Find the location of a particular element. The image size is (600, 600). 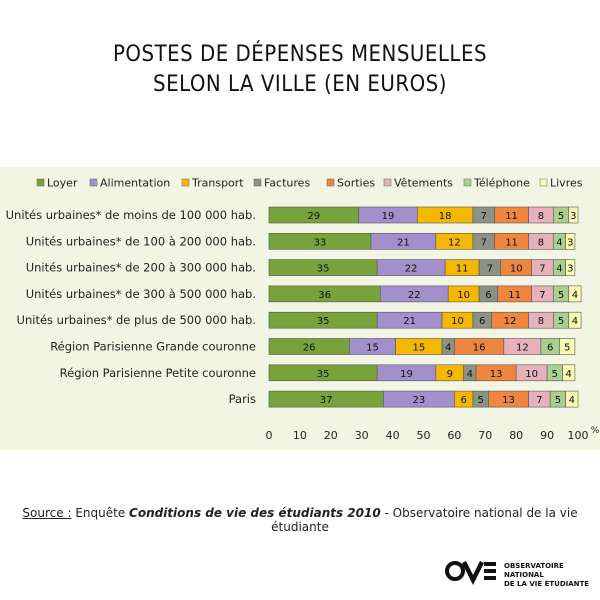

source-publication: Conditions de vie des étudiants 2010 is located at coordinates (255, 513).